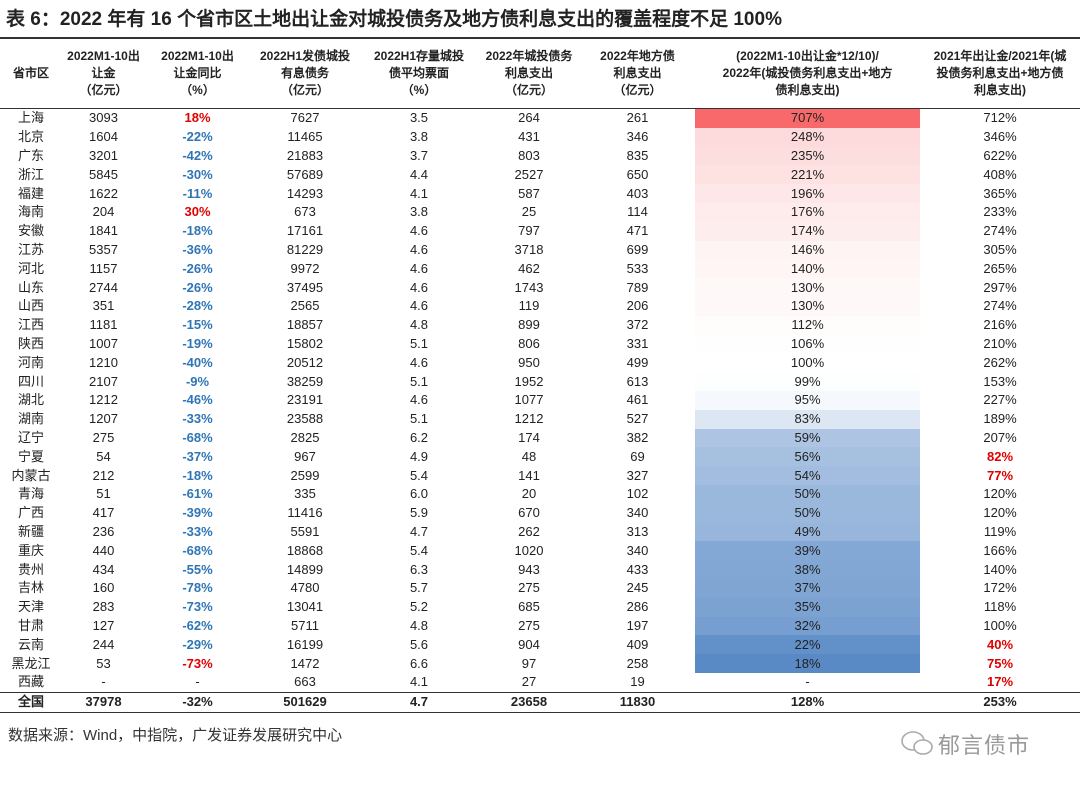  Describe the element at coordinates (1000, 381) in the screenshot. I see `table-cell: 153%` at that location.